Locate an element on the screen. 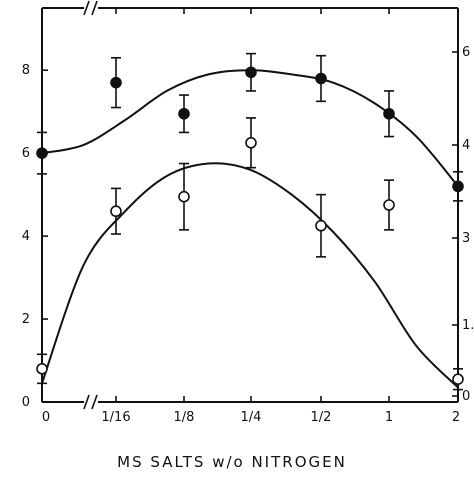 The image size is (474, 478). left-y-tick-label: 0 is located at coordinates (26, 402).